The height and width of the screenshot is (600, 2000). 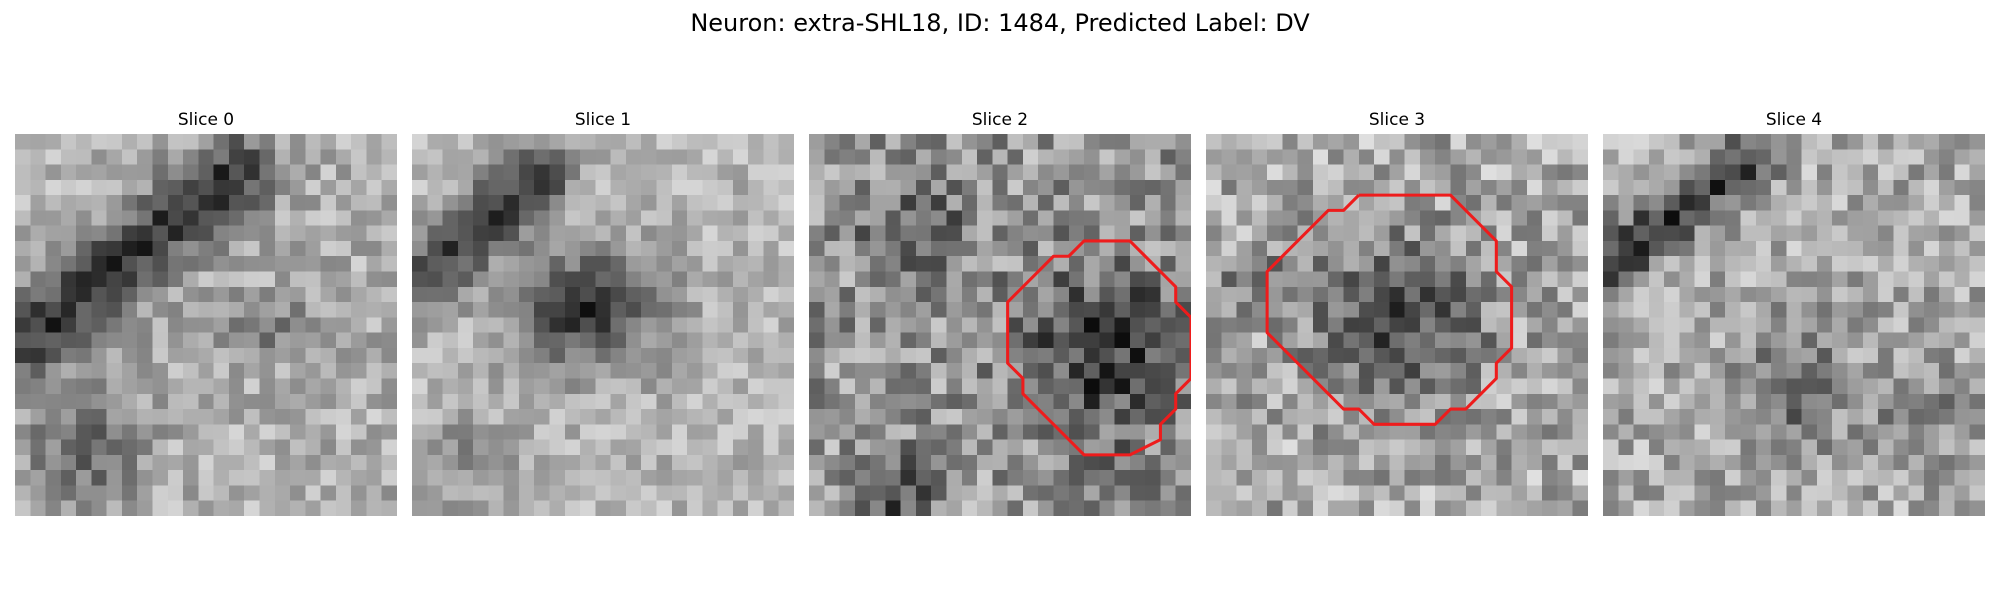 I want to click on slice-title: Slice 2, so click(x=1000, y=120).